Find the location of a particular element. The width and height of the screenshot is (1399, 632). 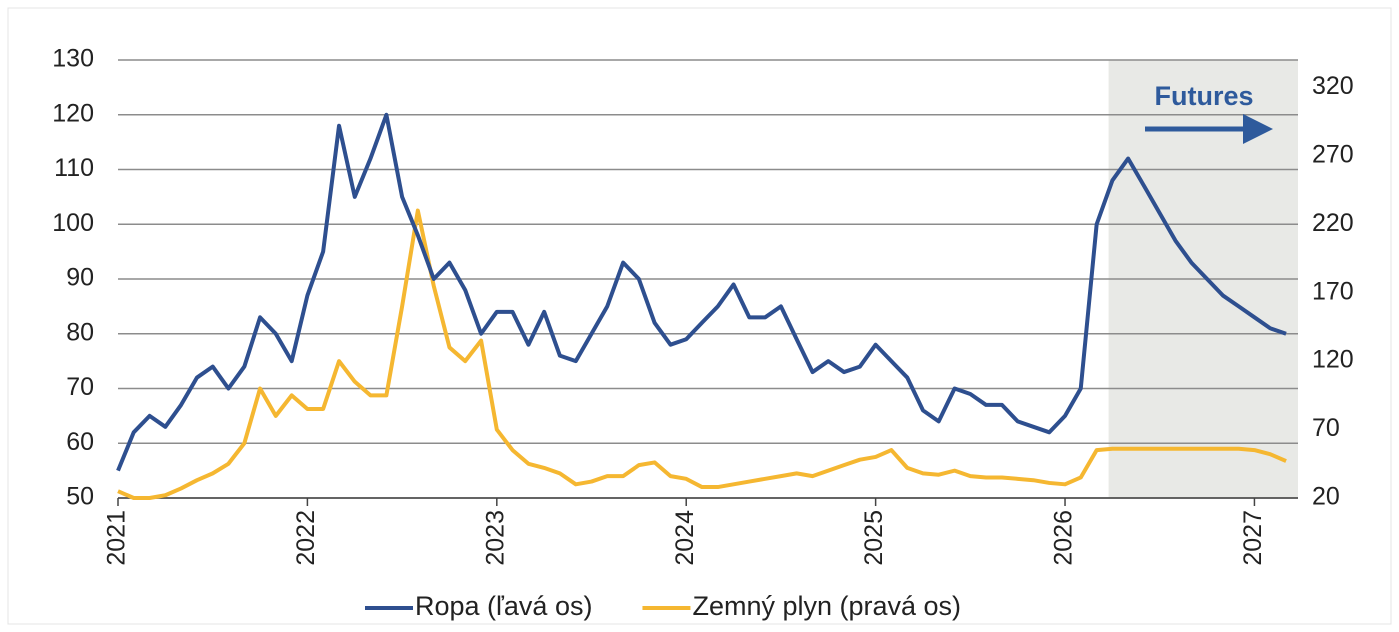

x-tick-label: 2025 is located at coordinates (874, 538).